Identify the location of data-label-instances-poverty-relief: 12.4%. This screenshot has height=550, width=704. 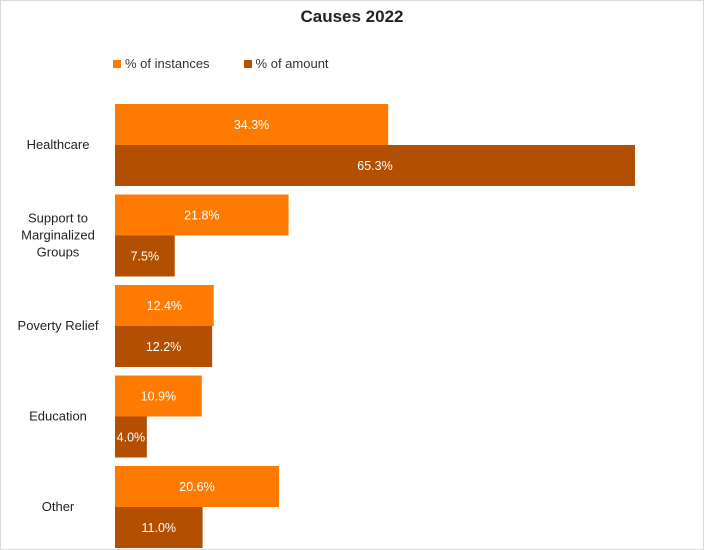
(164, 306).